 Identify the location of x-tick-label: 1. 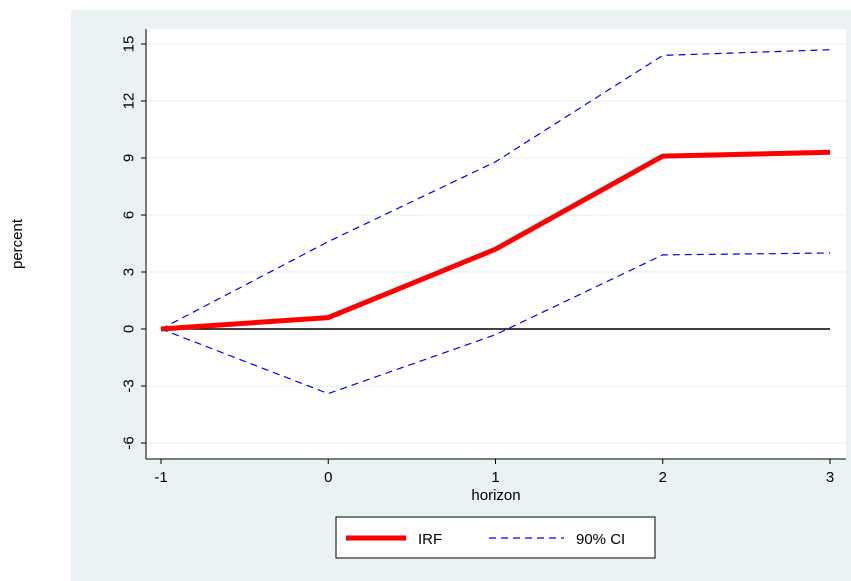
(495, 477).